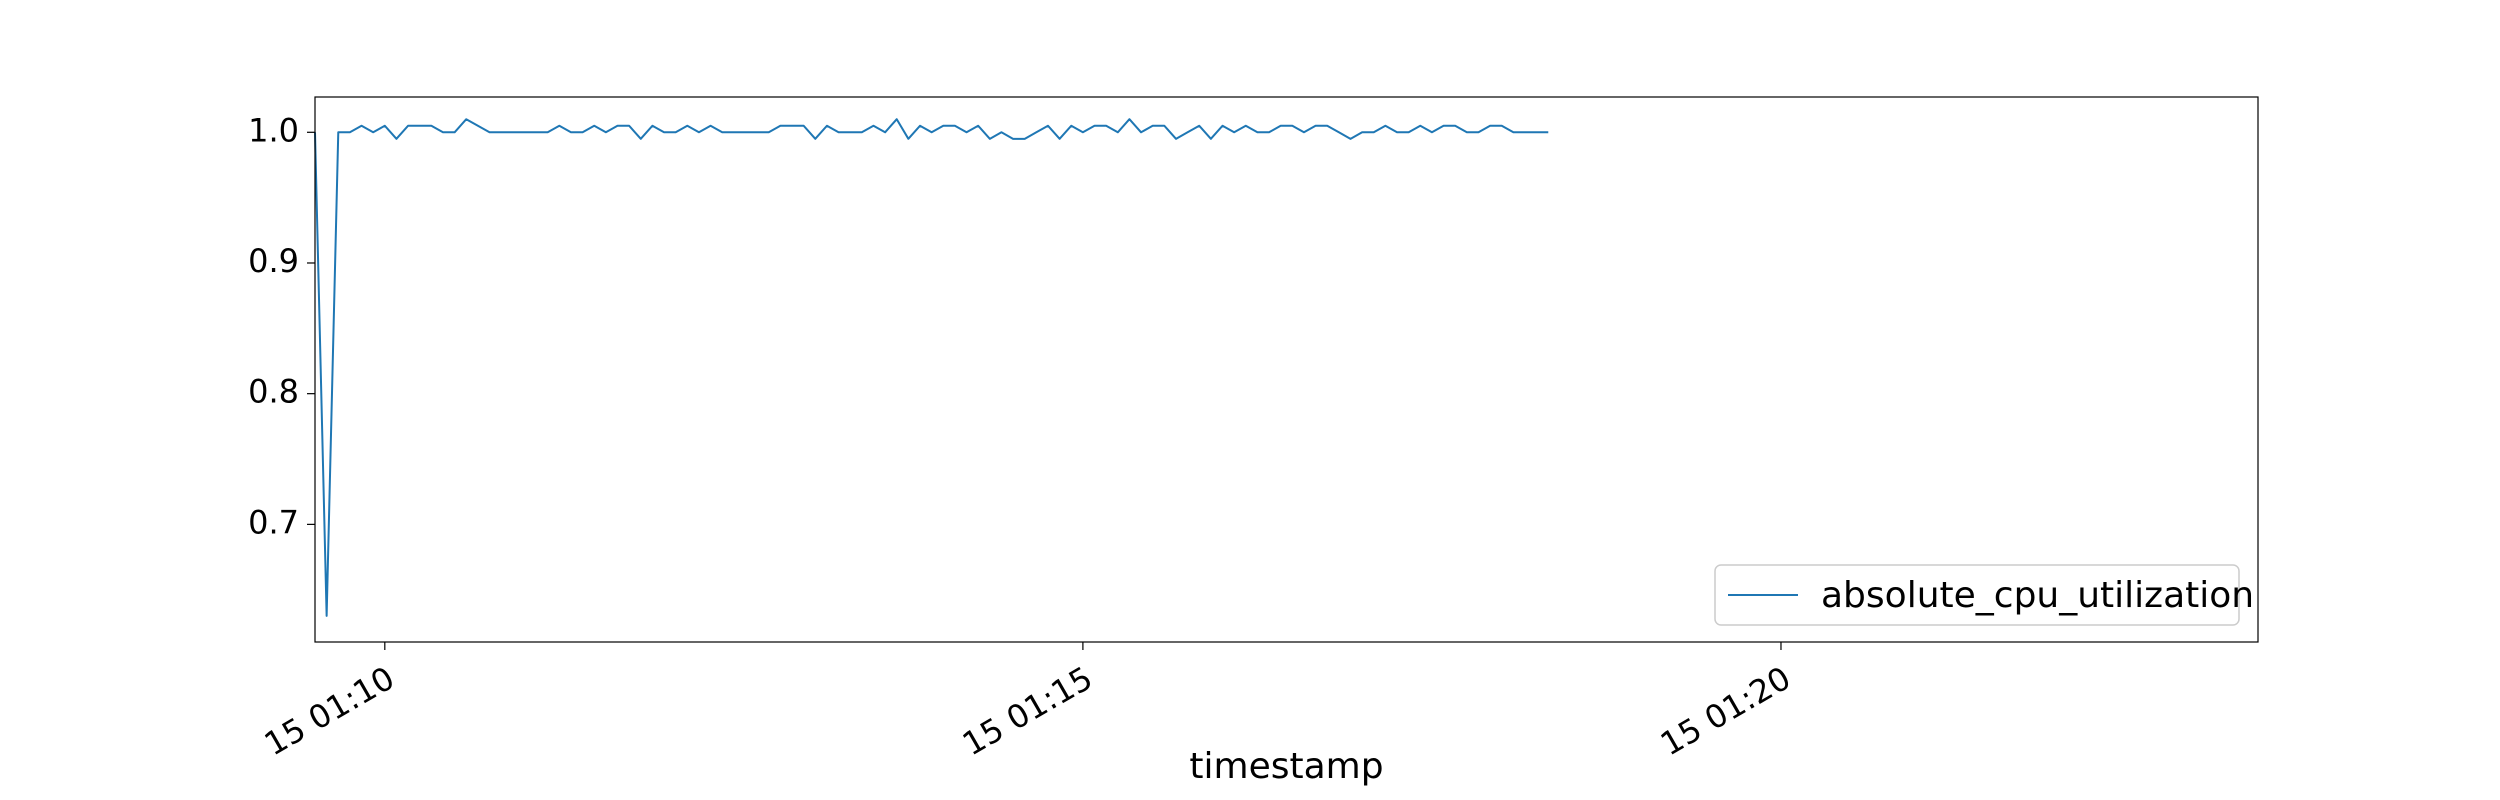 This screenshot has height=800, width=2500. Describe the element at coordinates (2037, 595) in the screenshot. I see `legend-entry-absolute-cpu-utilization: absolute_cpu_utilization` at that location.